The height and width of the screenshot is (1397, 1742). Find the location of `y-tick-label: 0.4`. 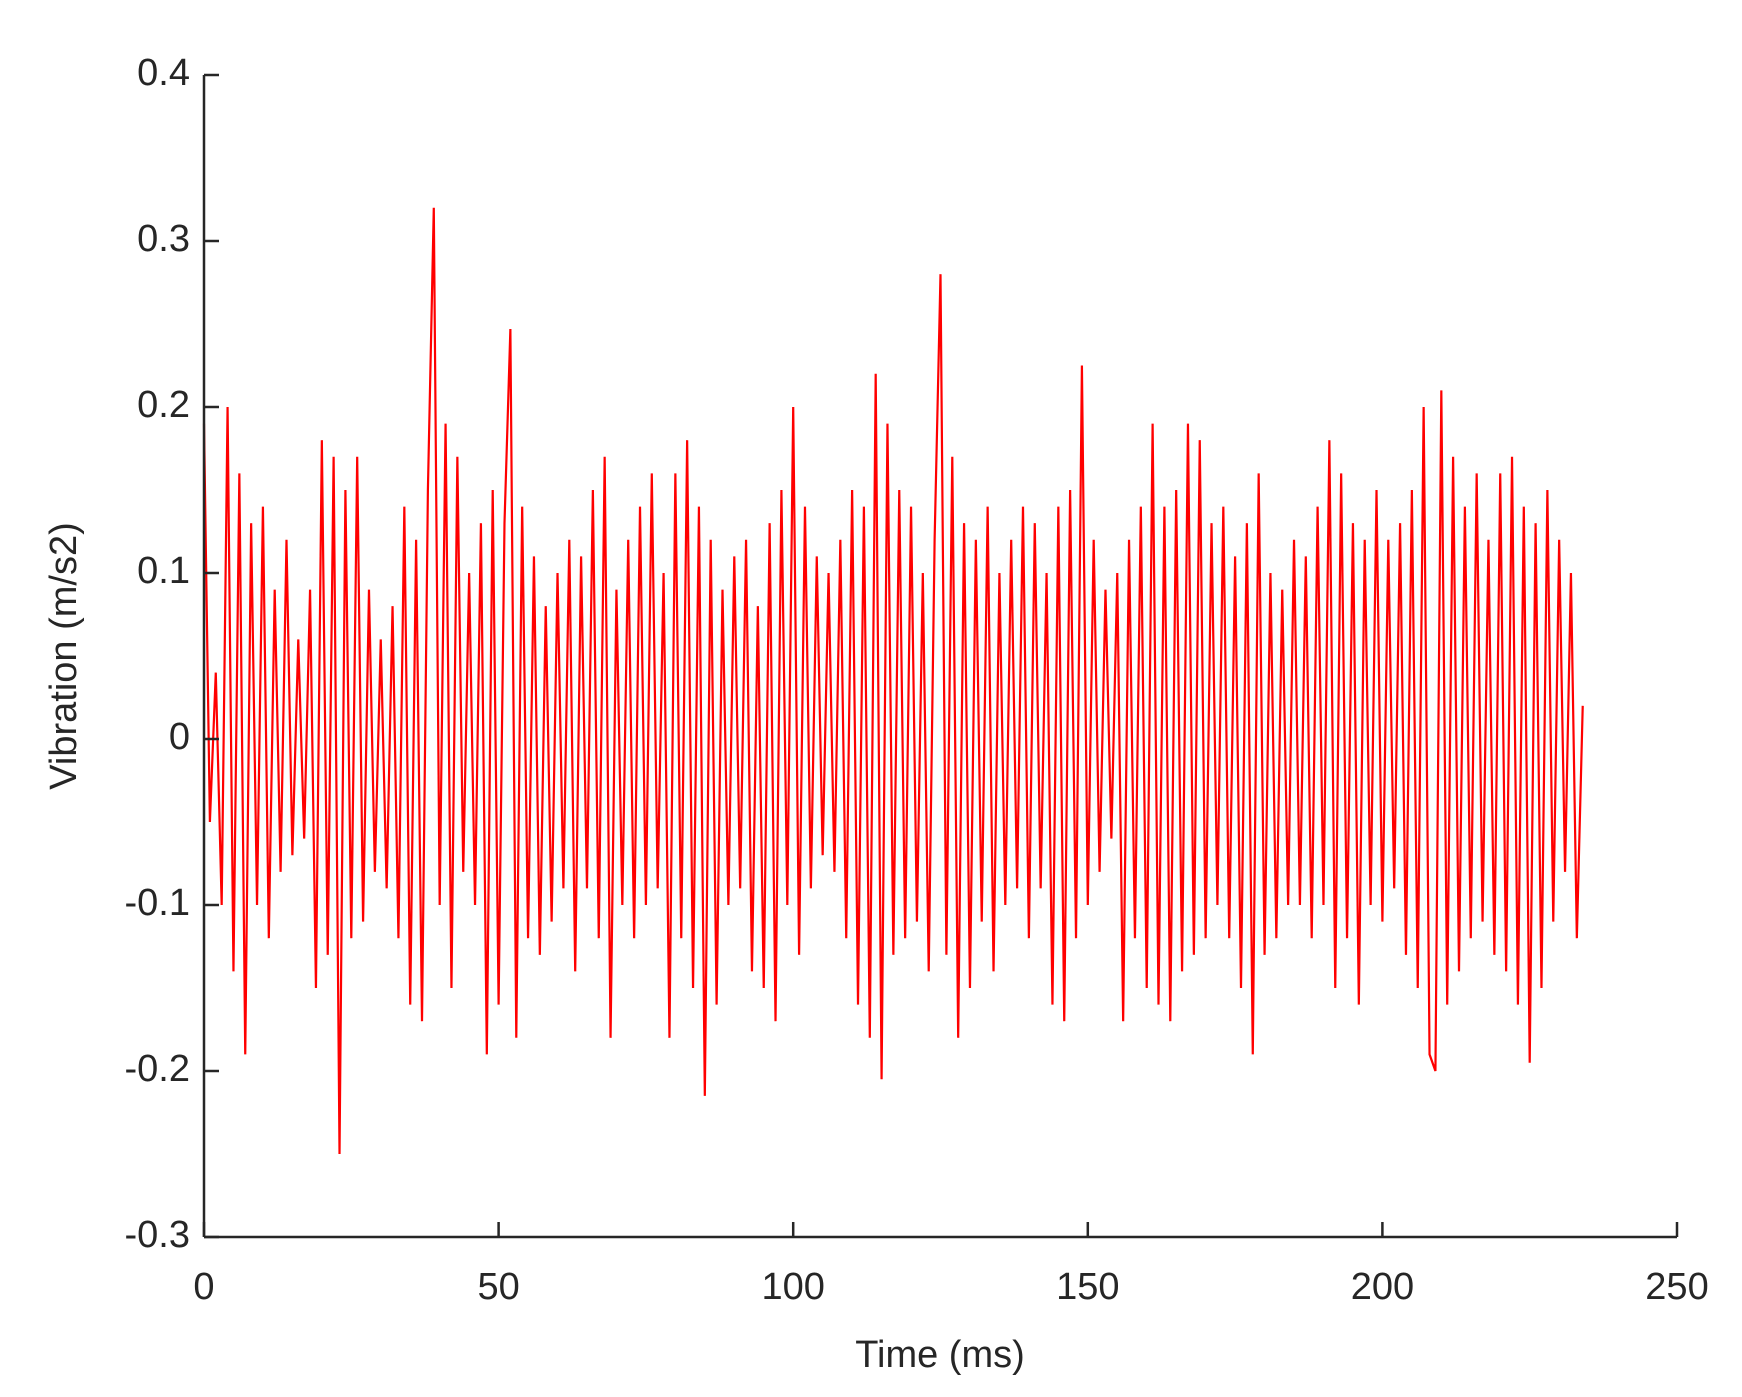

y-tick-label: 0.4 is located at coordinates (163, 73).